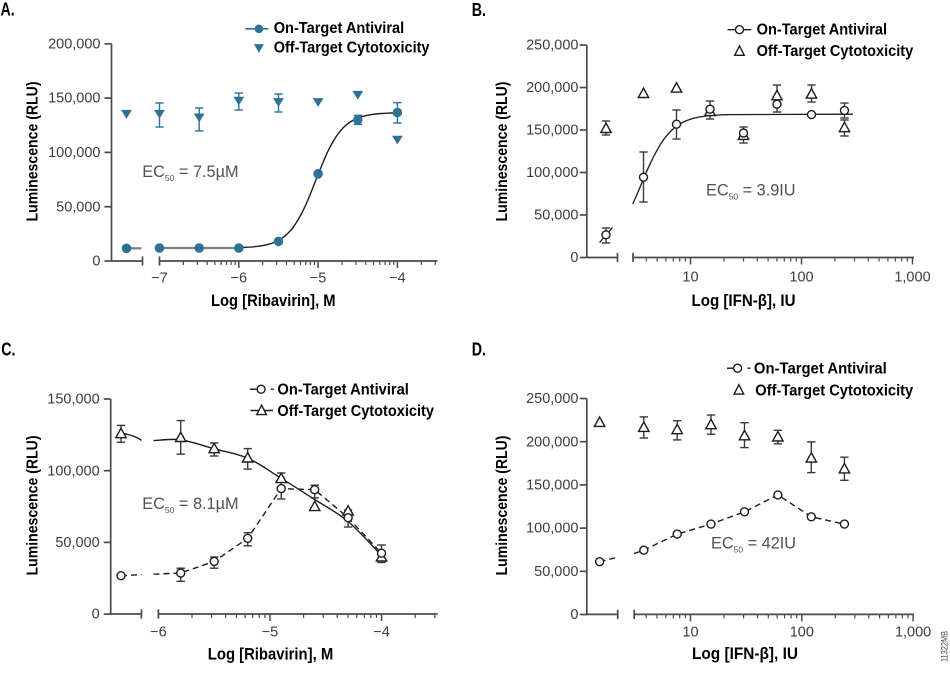 The height and width of the screenshot is (673, 950). I want to click on svg-text: C., so click(8, 349).